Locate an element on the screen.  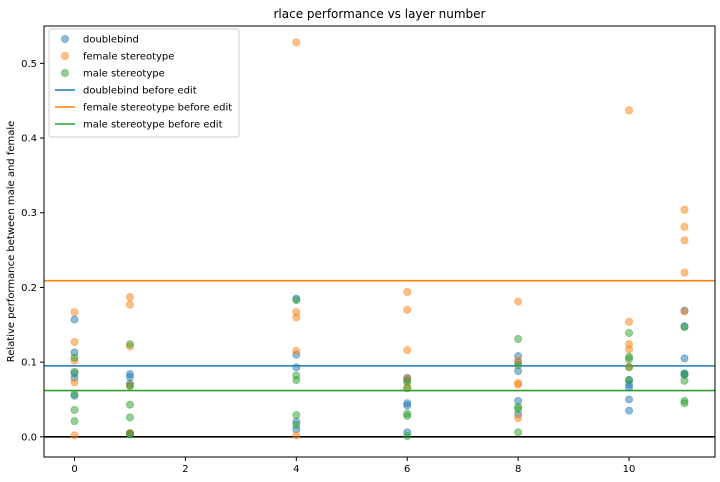
x-tick-label: 6 is located at coordinates (407, 469).